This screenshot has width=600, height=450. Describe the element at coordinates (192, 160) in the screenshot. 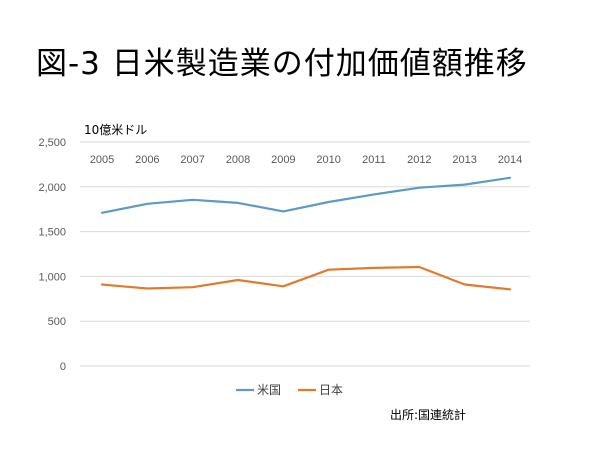

I see `x-tick-label: 2007` at that location.